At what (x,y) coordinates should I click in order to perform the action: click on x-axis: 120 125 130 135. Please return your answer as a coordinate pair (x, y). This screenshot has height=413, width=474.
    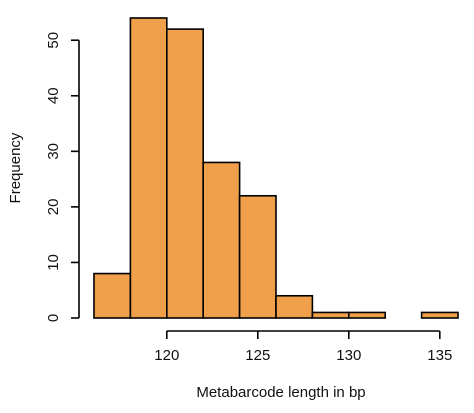
    Looking at the image, I should click on (303, 347).